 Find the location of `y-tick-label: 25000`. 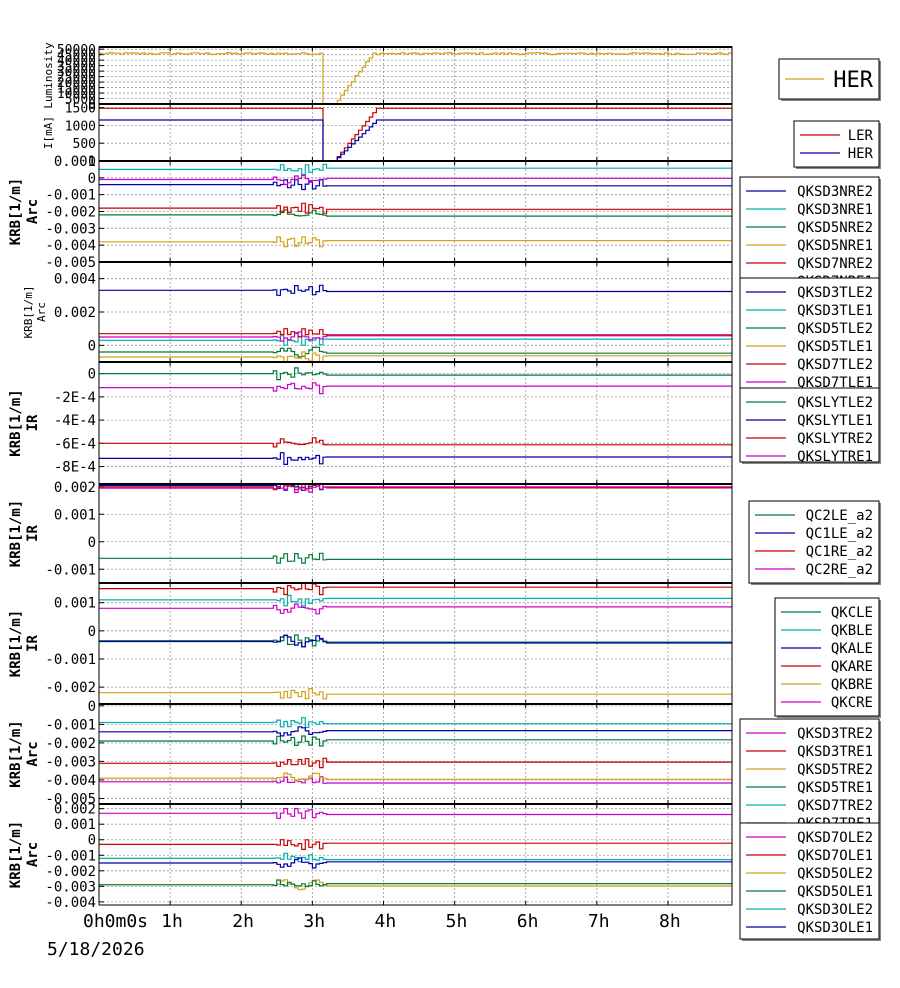

y-tick-label: 25000 is located at coordinates (76, 78).